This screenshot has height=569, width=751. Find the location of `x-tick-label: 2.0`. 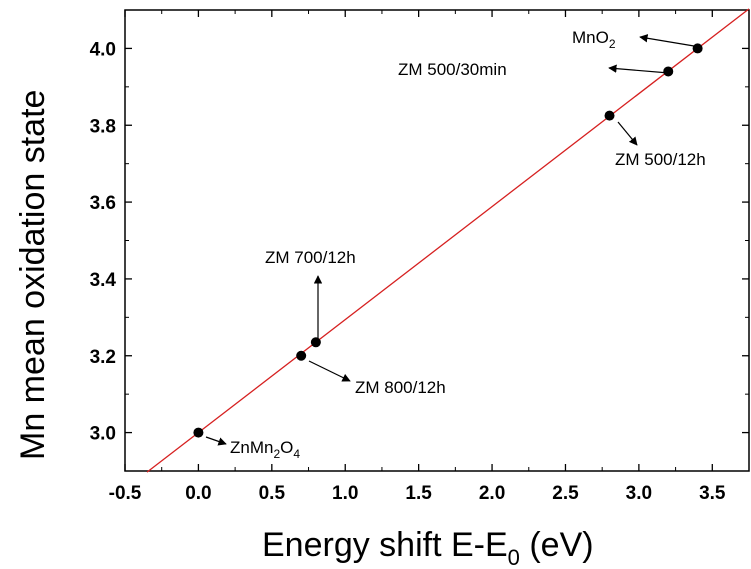

x-tick-label: 2.0 is located at coordinates (492, 493).